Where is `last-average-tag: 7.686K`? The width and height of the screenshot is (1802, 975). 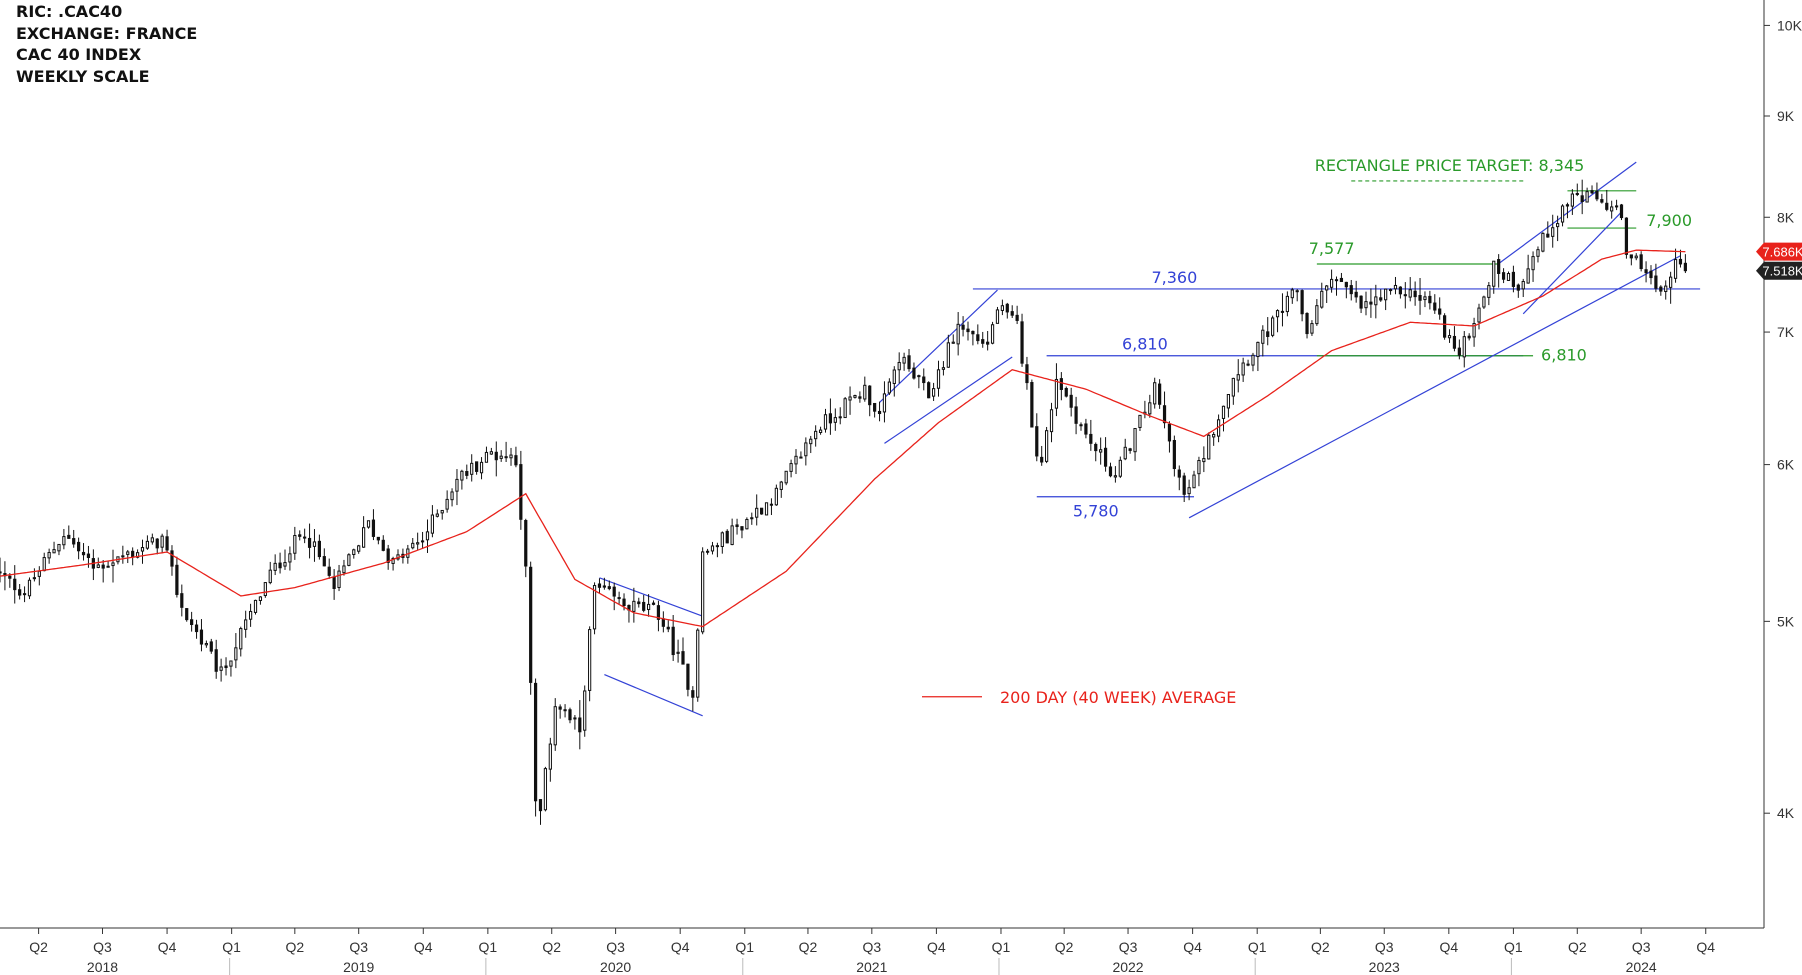
last-average-tag: 7.686K is located at coordinates (1782, 252).